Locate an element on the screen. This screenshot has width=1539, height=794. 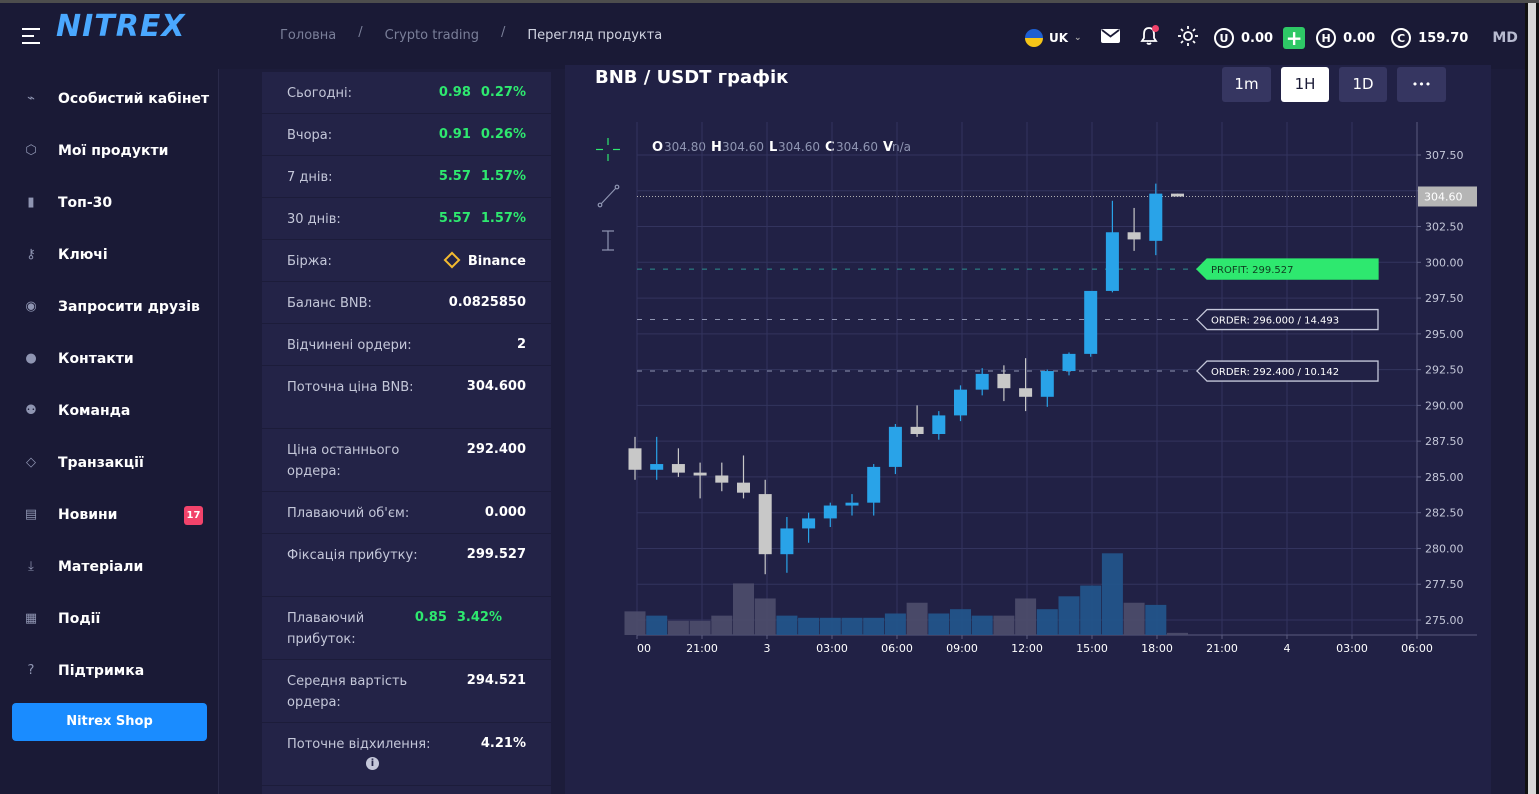
sidebar-item-11: ? Підтримка is located at coordinates (109, 671).